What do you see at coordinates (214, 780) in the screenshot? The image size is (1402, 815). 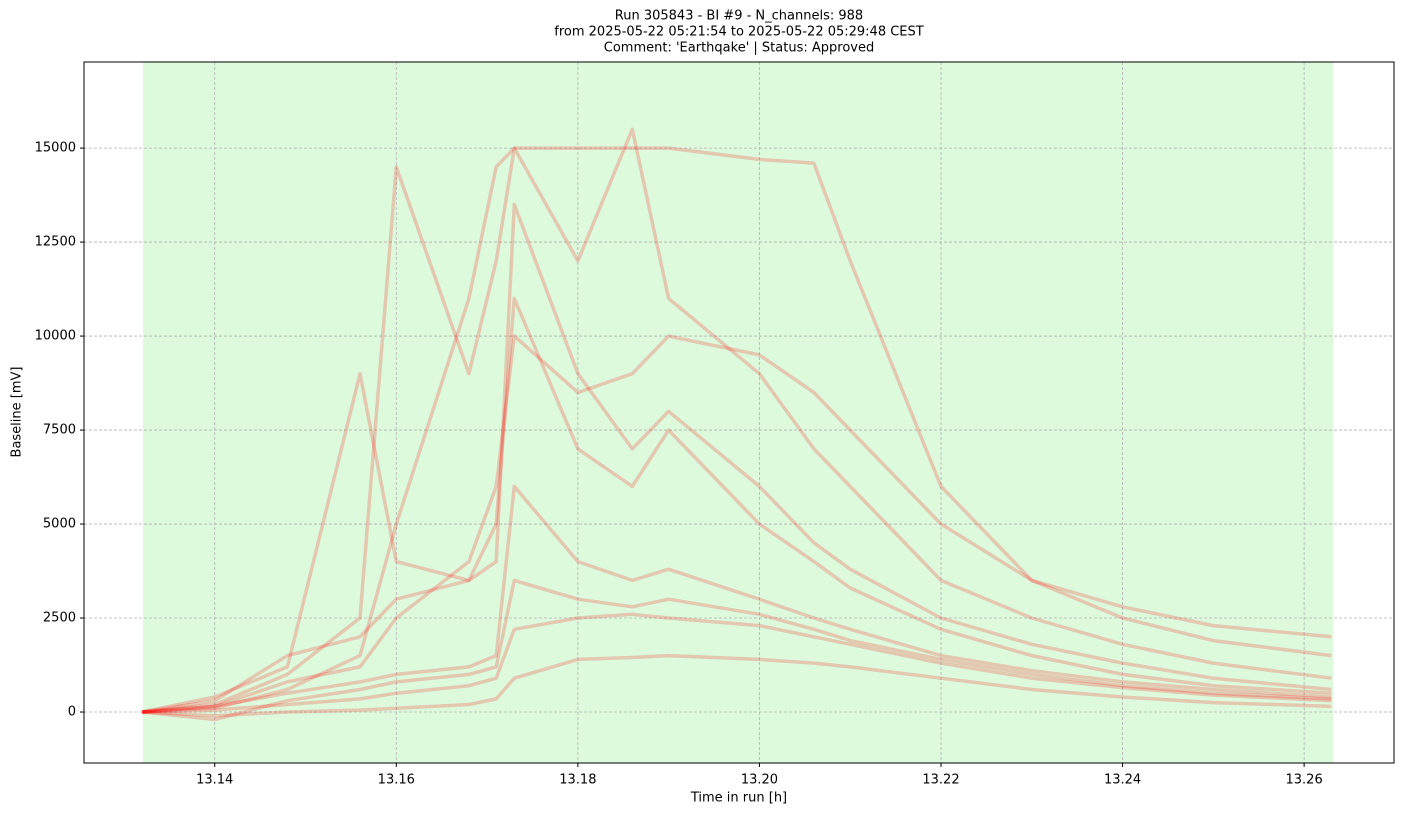 I see `x-tick-label: 13.14` at bounding box center [214, 780].